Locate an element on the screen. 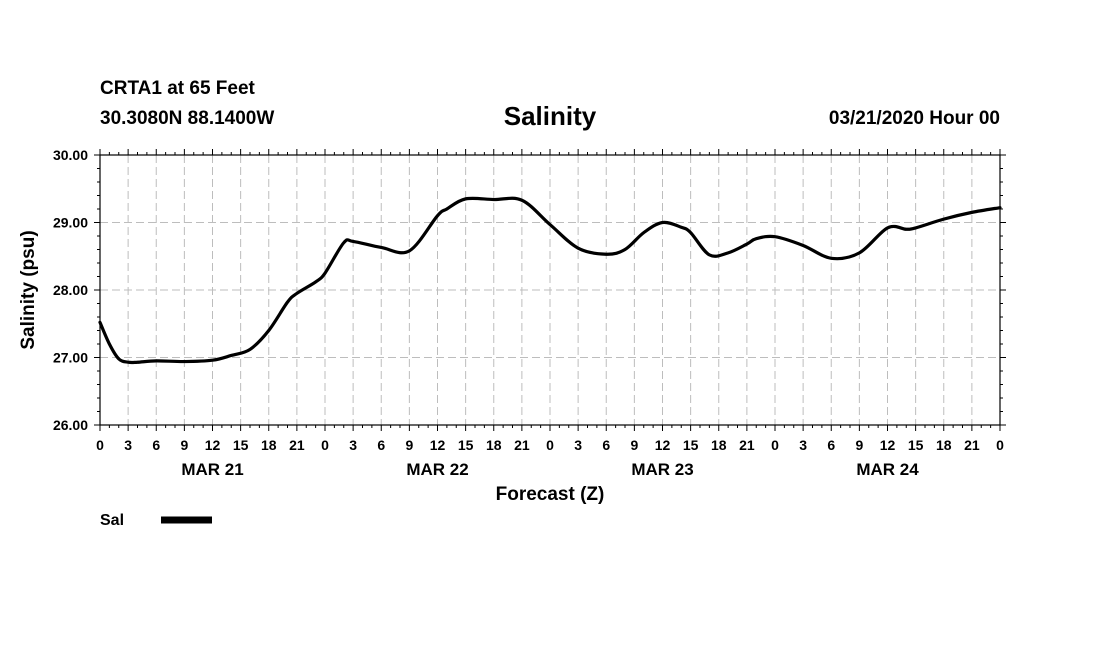  station-label: CRTA1 at 65 Feet is located at coordinates (178, 88).